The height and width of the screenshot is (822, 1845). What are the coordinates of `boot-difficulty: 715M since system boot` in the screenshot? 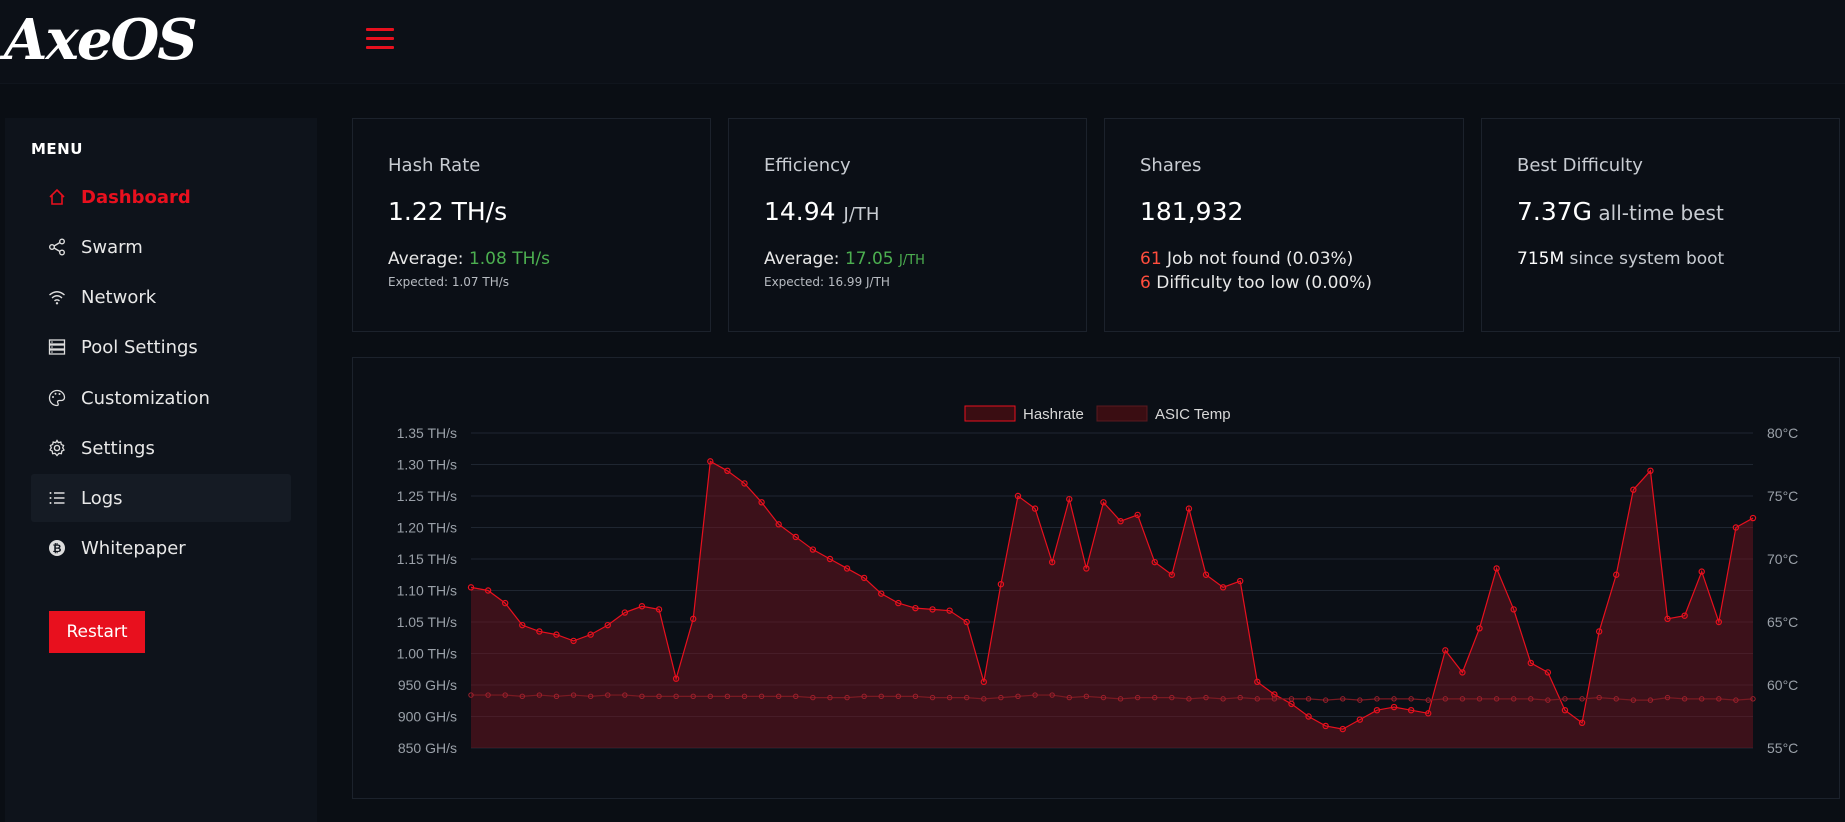 It's located at (1621, 259).